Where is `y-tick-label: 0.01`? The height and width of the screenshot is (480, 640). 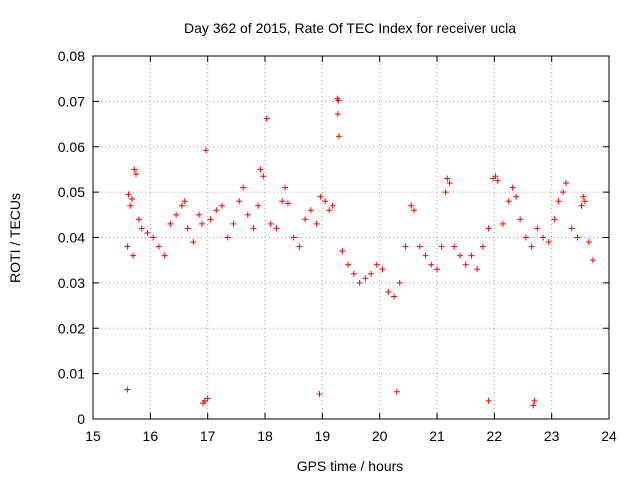 y-tick-label: 0.01 is located at coordinates (71, 374).